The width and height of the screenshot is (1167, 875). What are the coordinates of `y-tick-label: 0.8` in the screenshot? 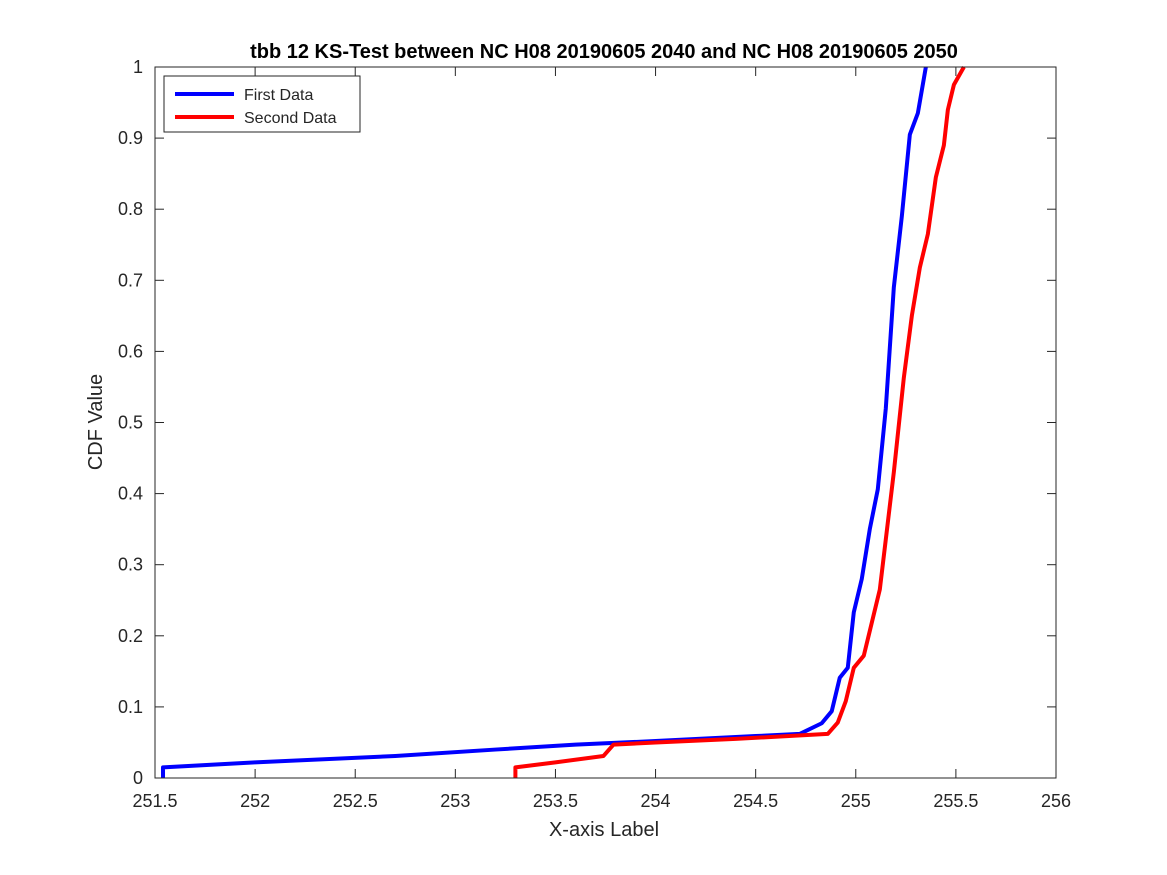 It's located at (130, 209).